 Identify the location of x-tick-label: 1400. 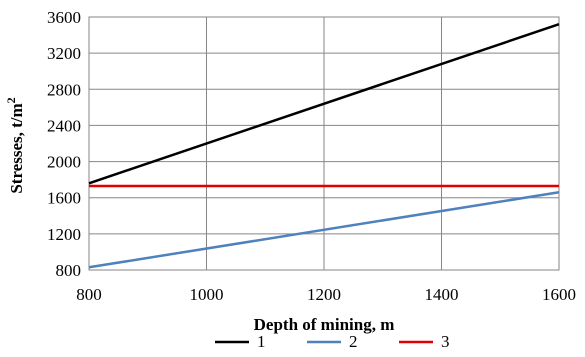
(442, 294).